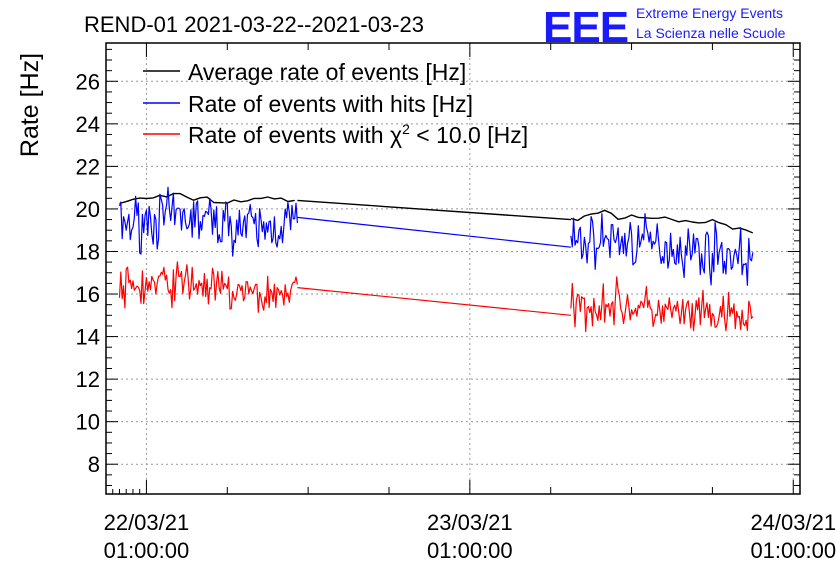 The image size is (836, 577). I want to click on x-tick-date: 24/03/21, so click(793, 522).